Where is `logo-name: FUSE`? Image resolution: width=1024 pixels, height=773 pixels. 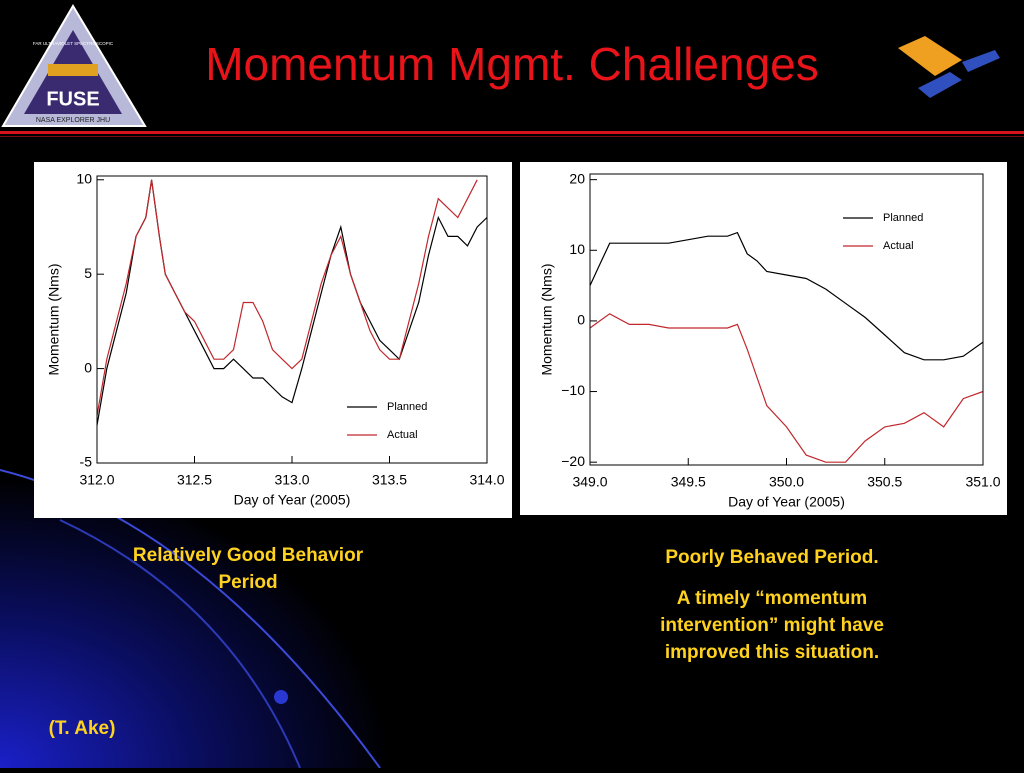
logo-name: FUSE is located at coordinates (72, 99).